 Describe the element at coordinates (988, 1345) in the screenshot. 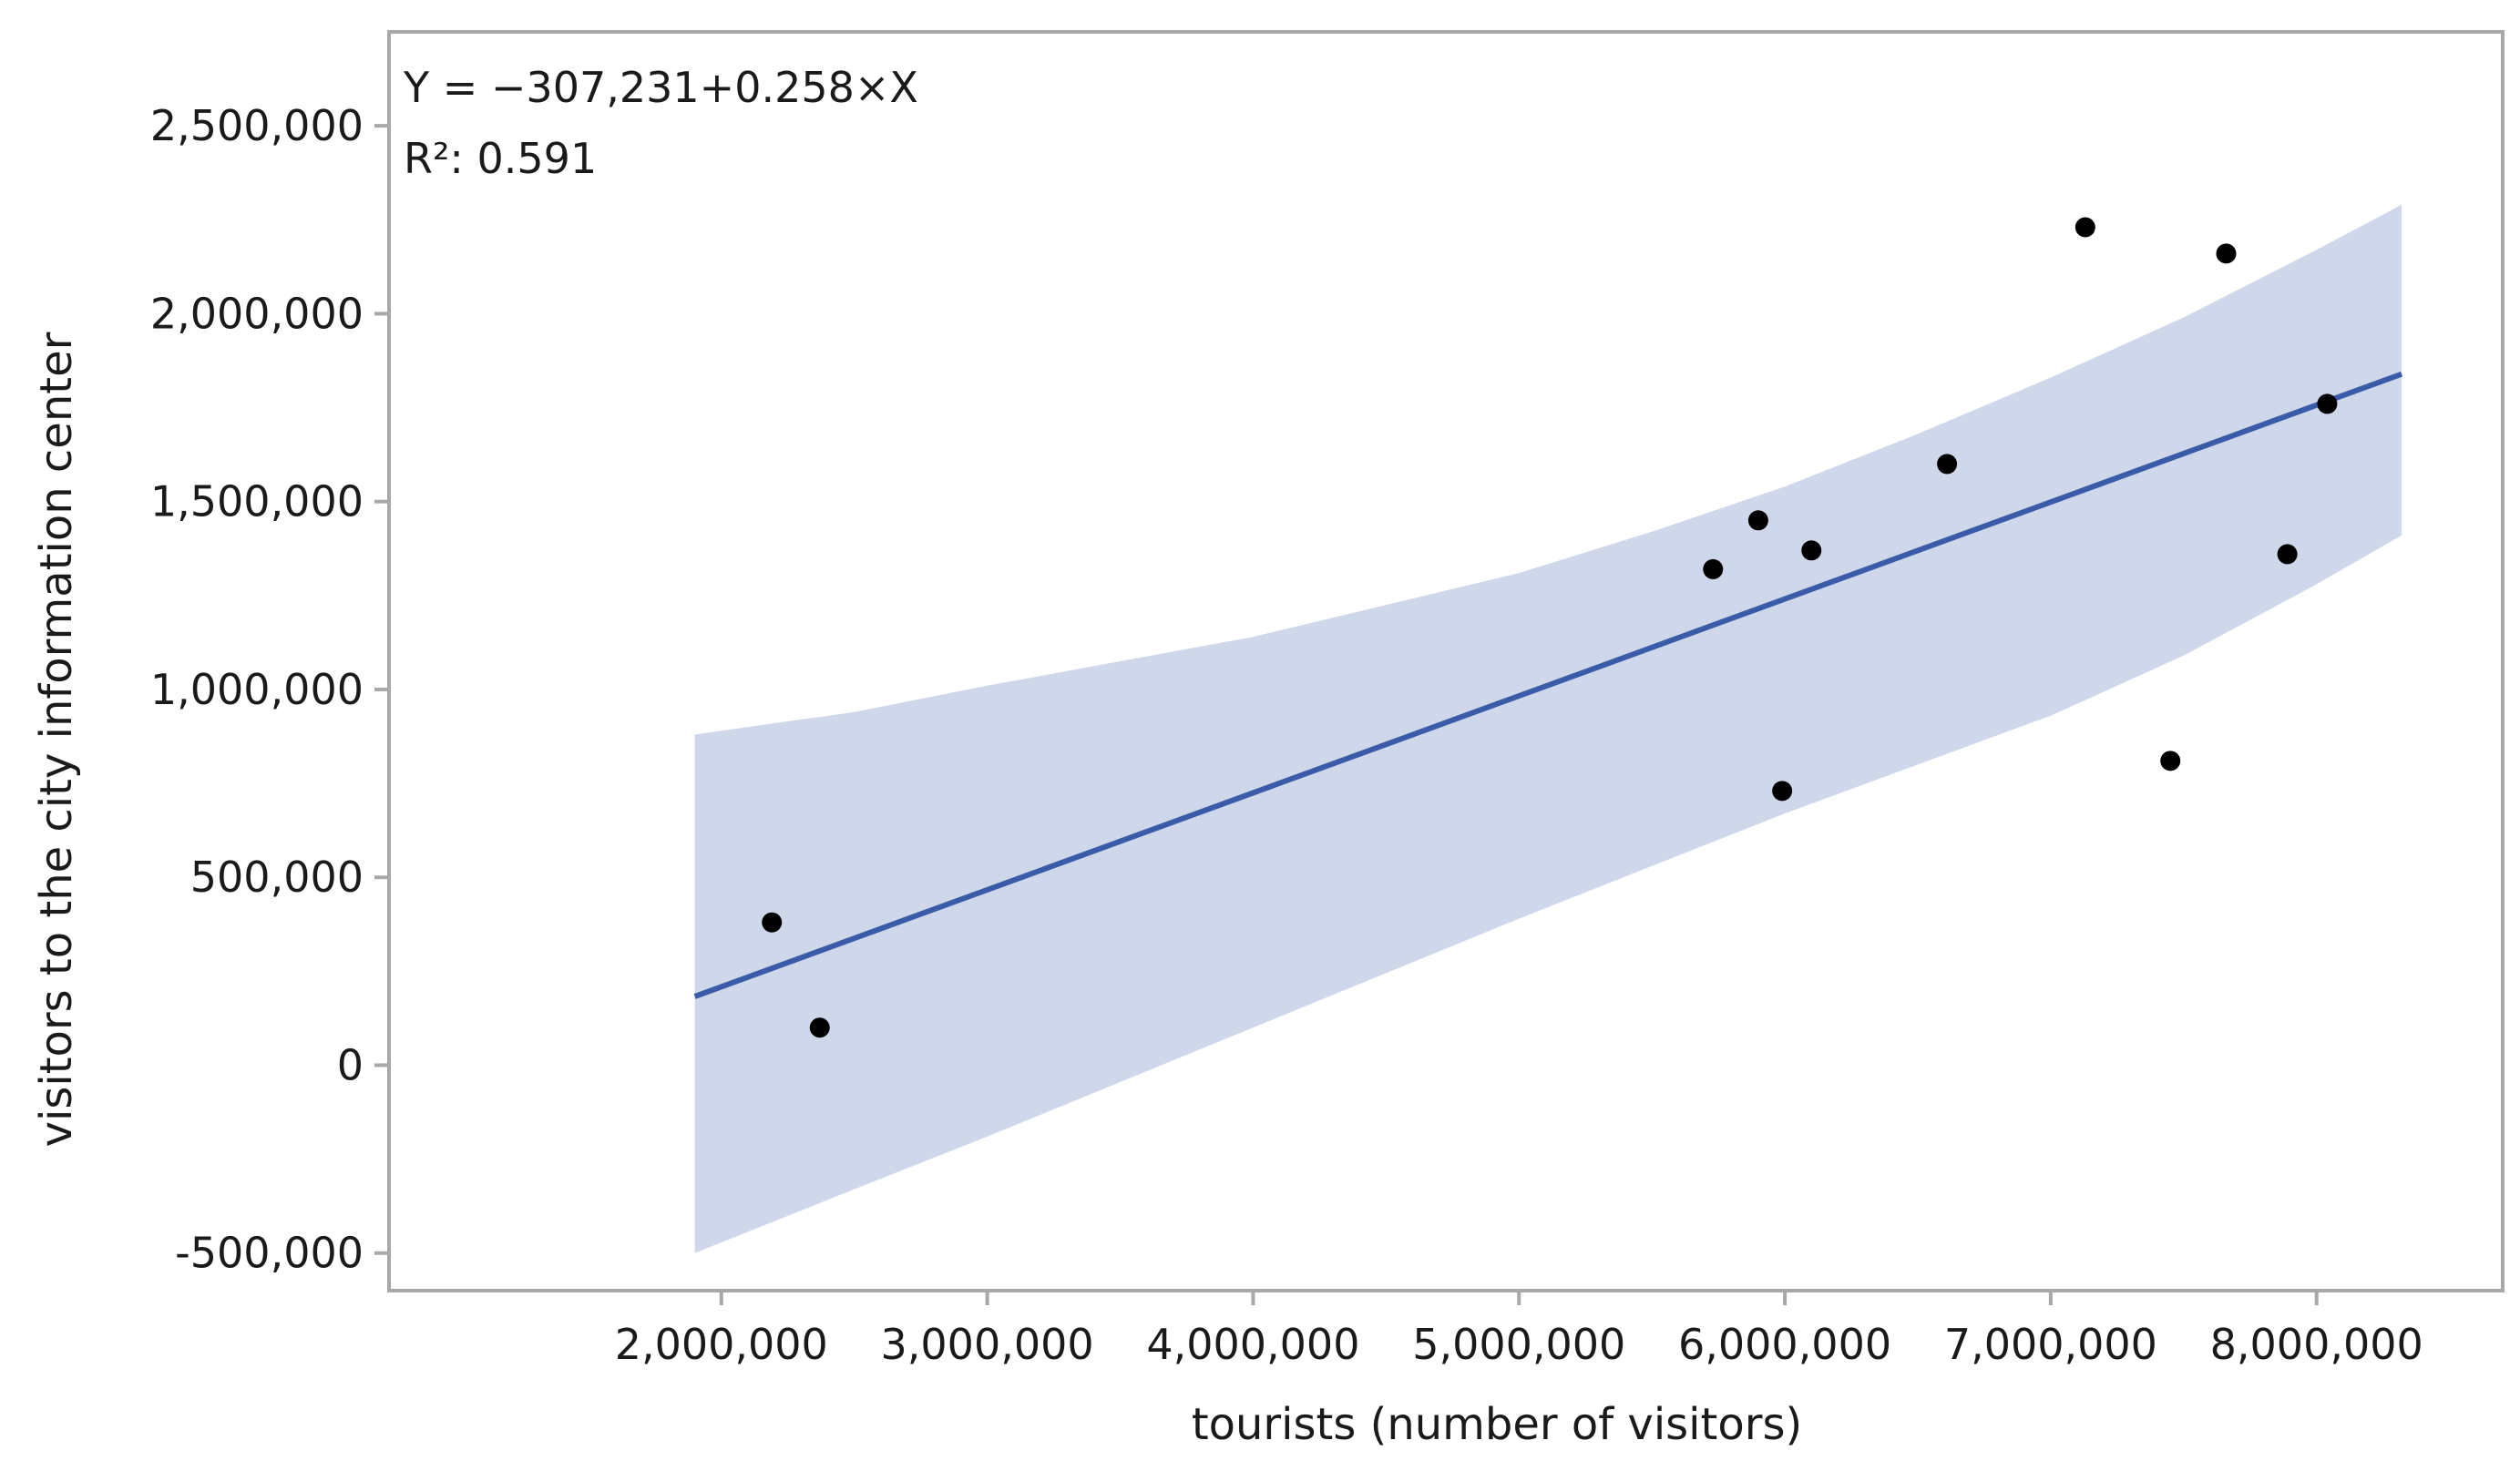

I see `x-tick-label: 3,000,000` at that location.